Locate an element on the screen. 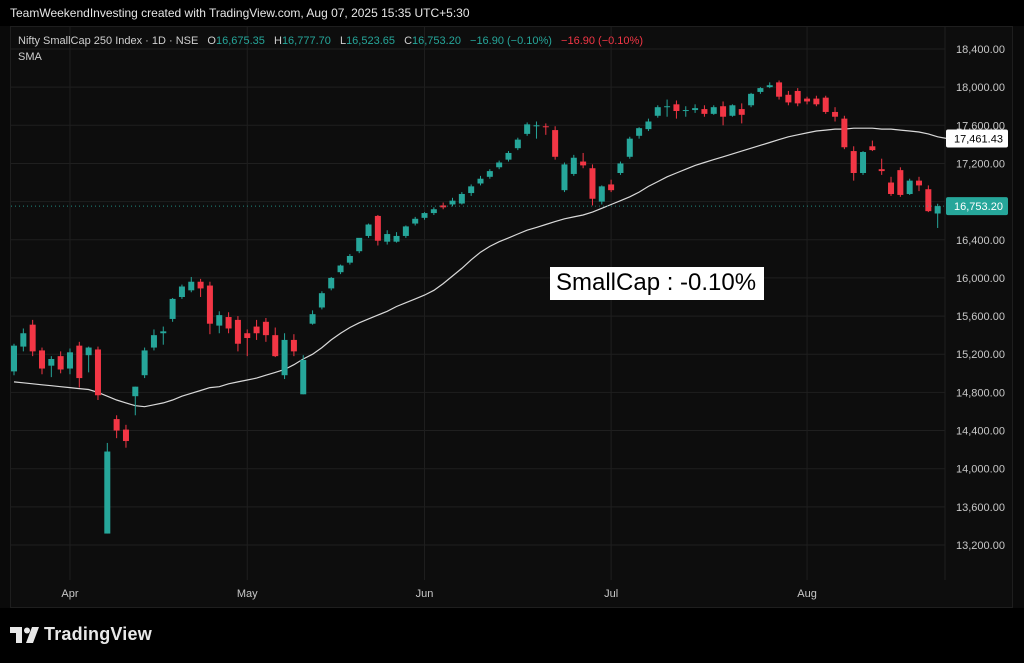 Image resolution: width=1024 pixels, height=663 pixels. change-value-secondary: −16.90 (−0.10%) is located at coordinates (602, 41).